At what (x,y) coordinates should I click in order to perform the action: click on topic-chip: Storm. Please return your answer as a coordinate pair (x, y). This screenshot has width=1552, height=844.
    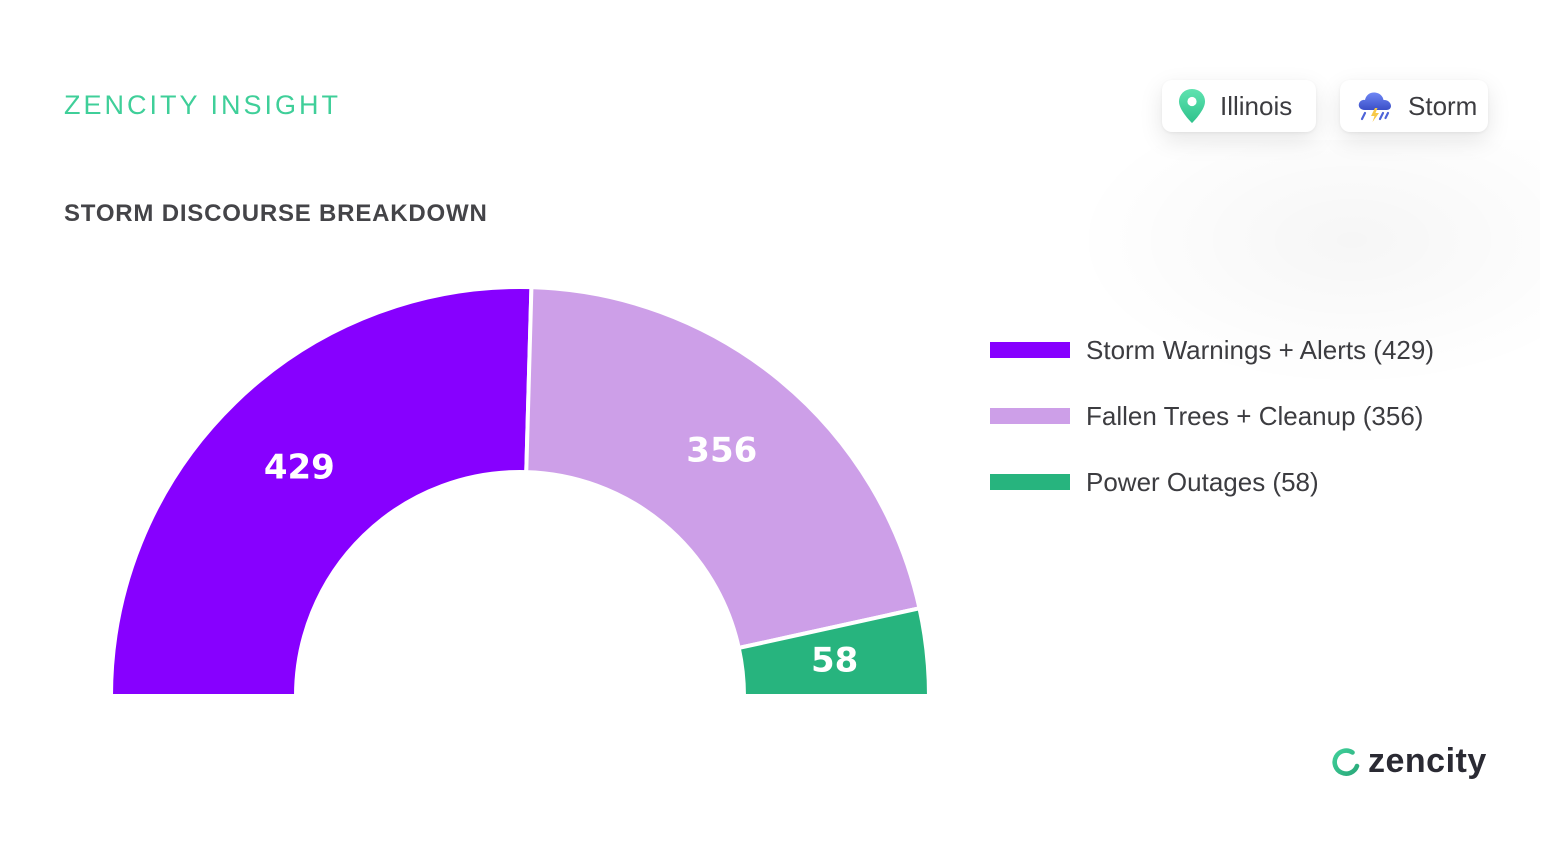
    Looking at the image, I should click on (1414, 106).